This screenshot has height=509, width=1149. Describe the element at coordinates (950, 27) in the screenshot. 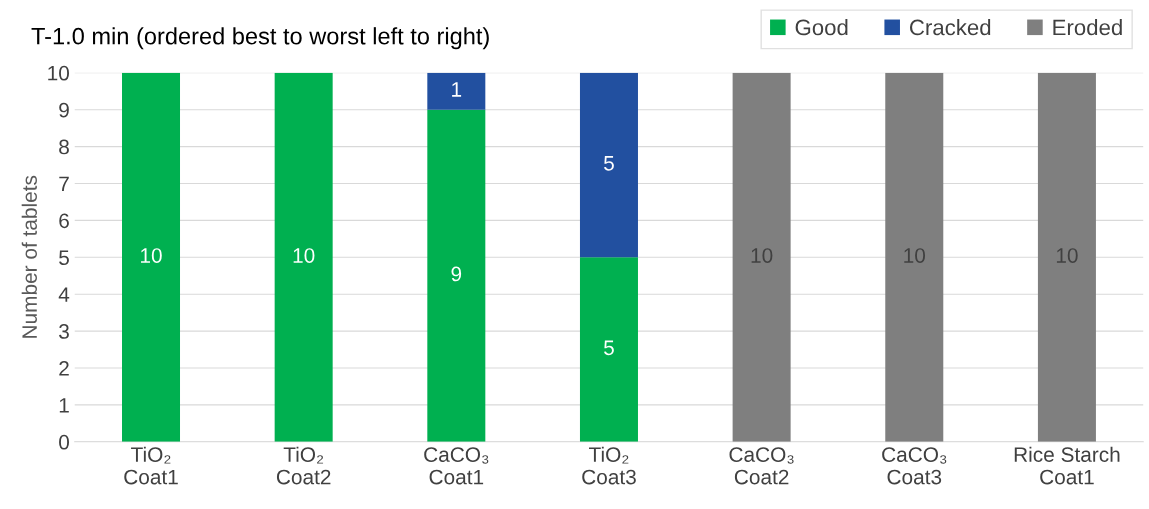

I see `legend-label: Cracked` at that location.